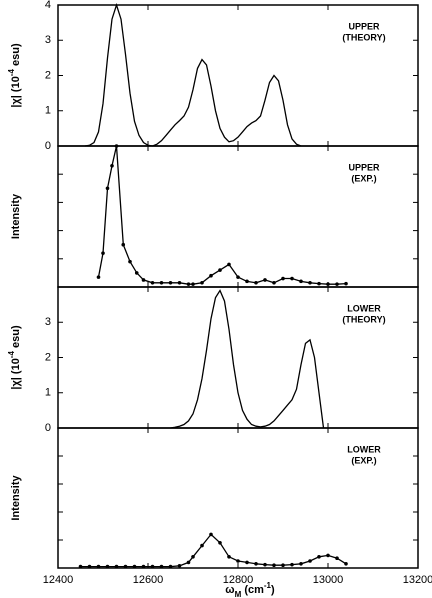  What do you see at coordinates (417, 580) in the screenshot?
I see `x-tick-label: 13200` at bounding box center [417, 580].